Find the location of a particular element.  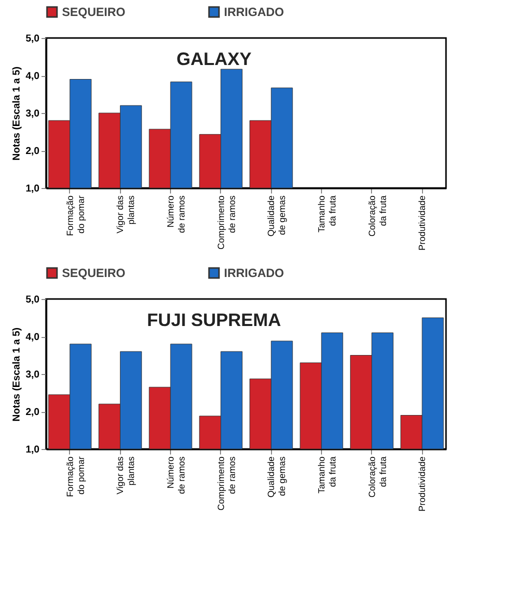

text: GALAXY is located at coordinates (214, 59).